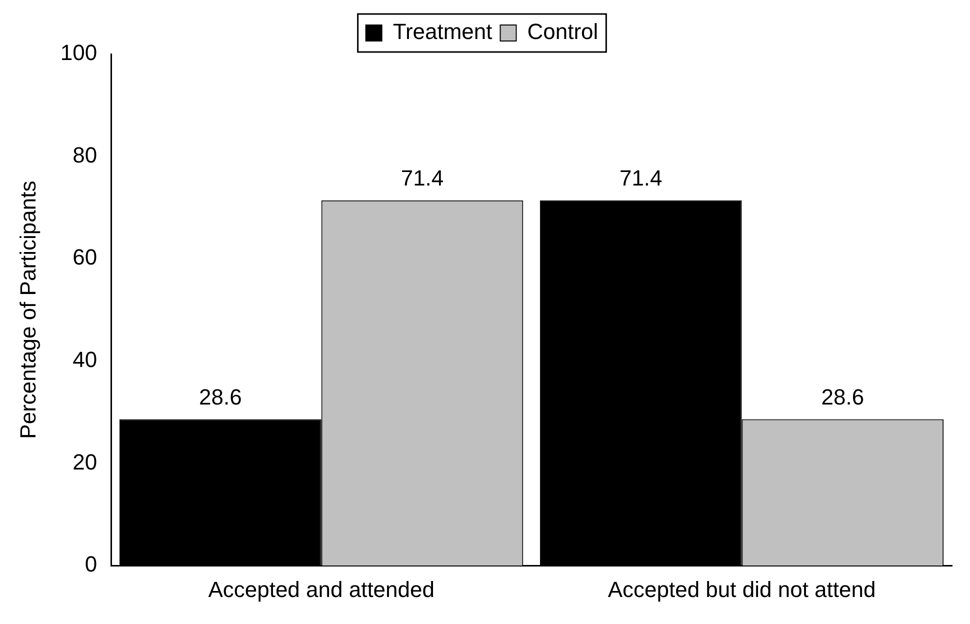 The width and height of the screenshot is (970, 624). What do you see at coordinates (321, 589) in the screenshot?
I see `x-tick-label: Accepted and attended` at bounding box center [321, 589].